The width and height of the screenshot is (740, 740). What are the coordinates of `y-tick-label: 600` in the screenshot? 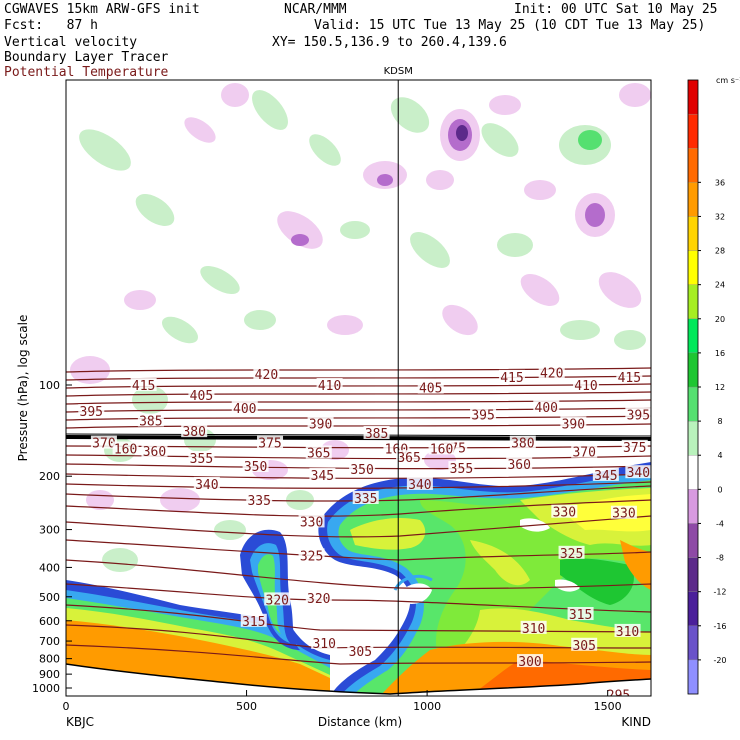 It's located at (49, 621).